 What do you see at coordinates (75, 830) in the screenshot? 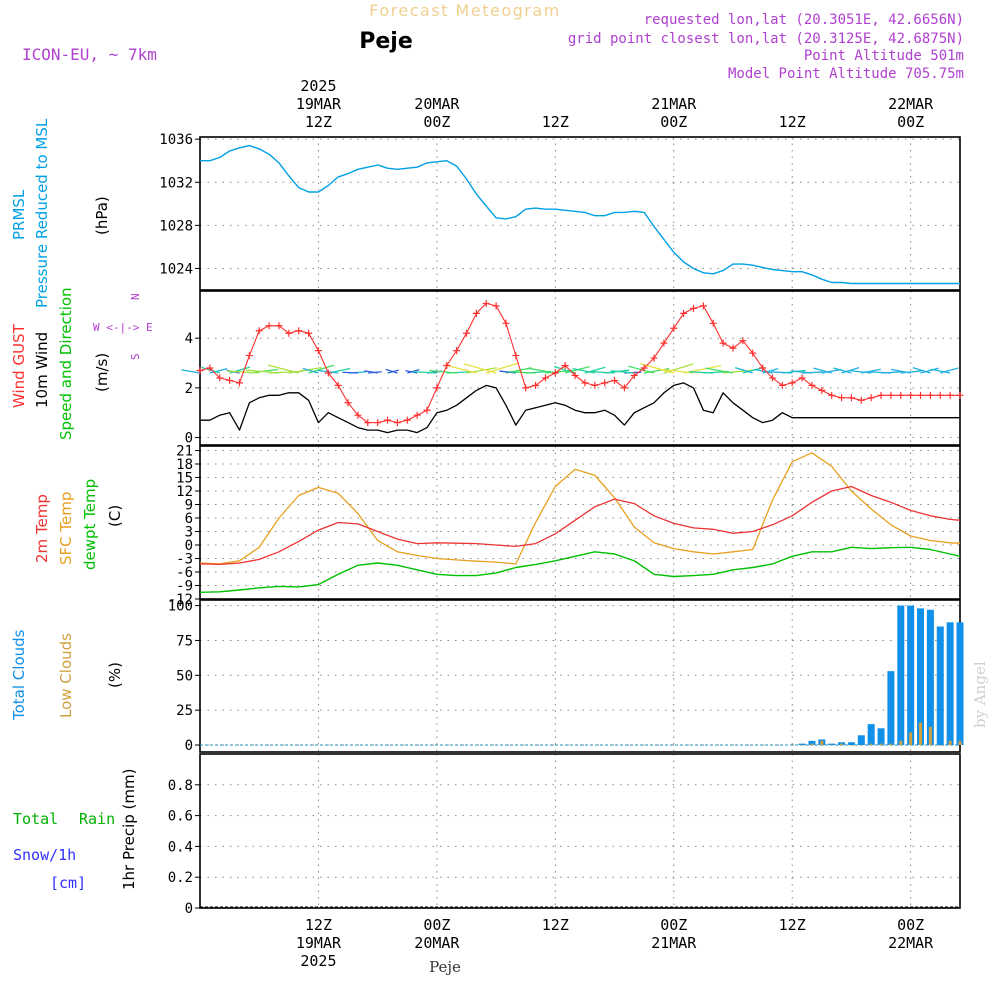
I see `precip-labels: Total Rain Snow/1h [cm] 1hr Precip (mm)` at bounding box center [75, 830].